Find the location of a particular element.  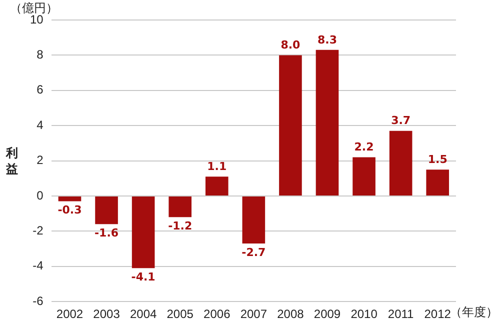

data-label: 1.1 is located at coordinates (217, 166).